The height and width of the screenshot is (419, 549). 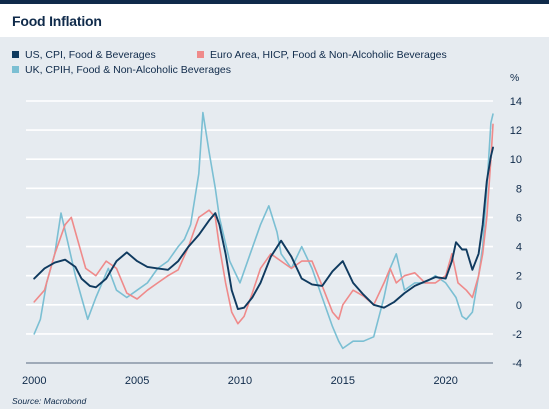 What do you see at coordinates (57, 21) in the screenshot?
I see `chart-title: Food Inflation` at bounding box center [57, 21].